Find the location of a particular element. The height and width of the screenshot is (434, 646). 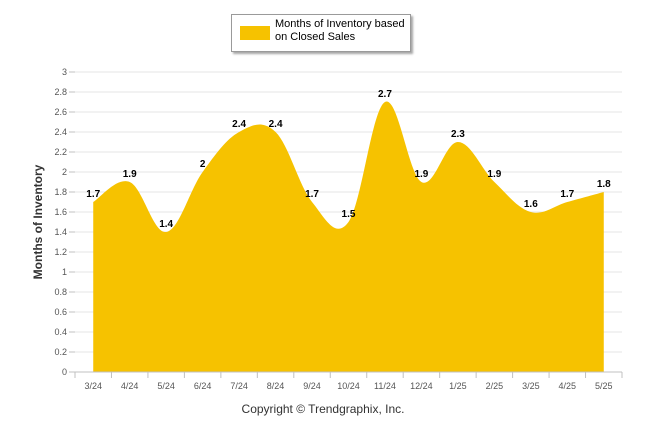

data-label: 1.8 is located at coordinates (604, 184).